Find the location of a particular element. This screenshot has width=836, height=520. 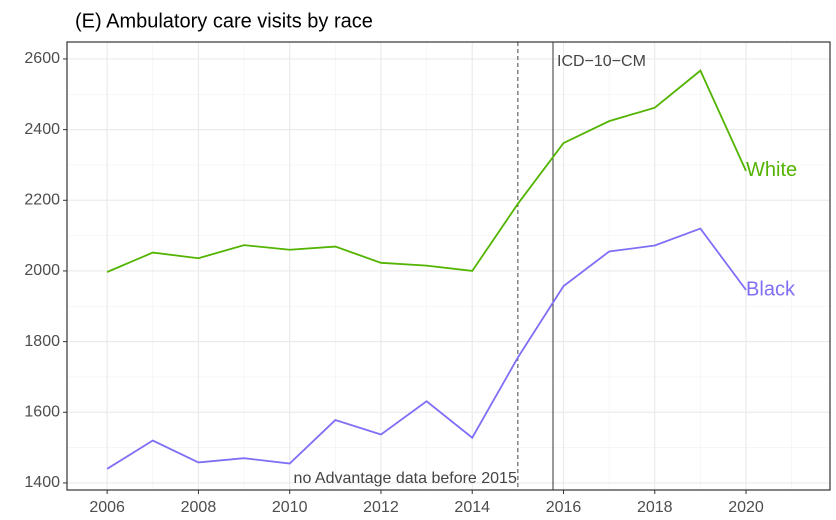

y-tick-label: 1600 is located at coordinates (42, 411).